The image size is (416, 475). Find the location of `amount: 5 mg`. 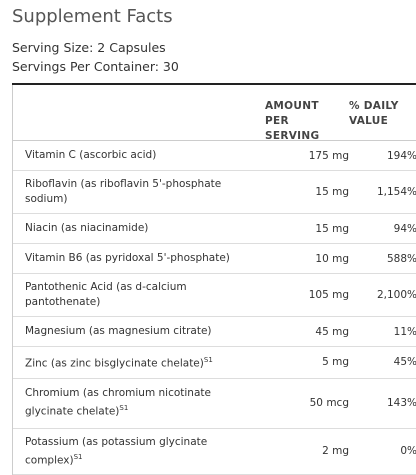

amount: 5 mg is located at coordinates (305, 362).